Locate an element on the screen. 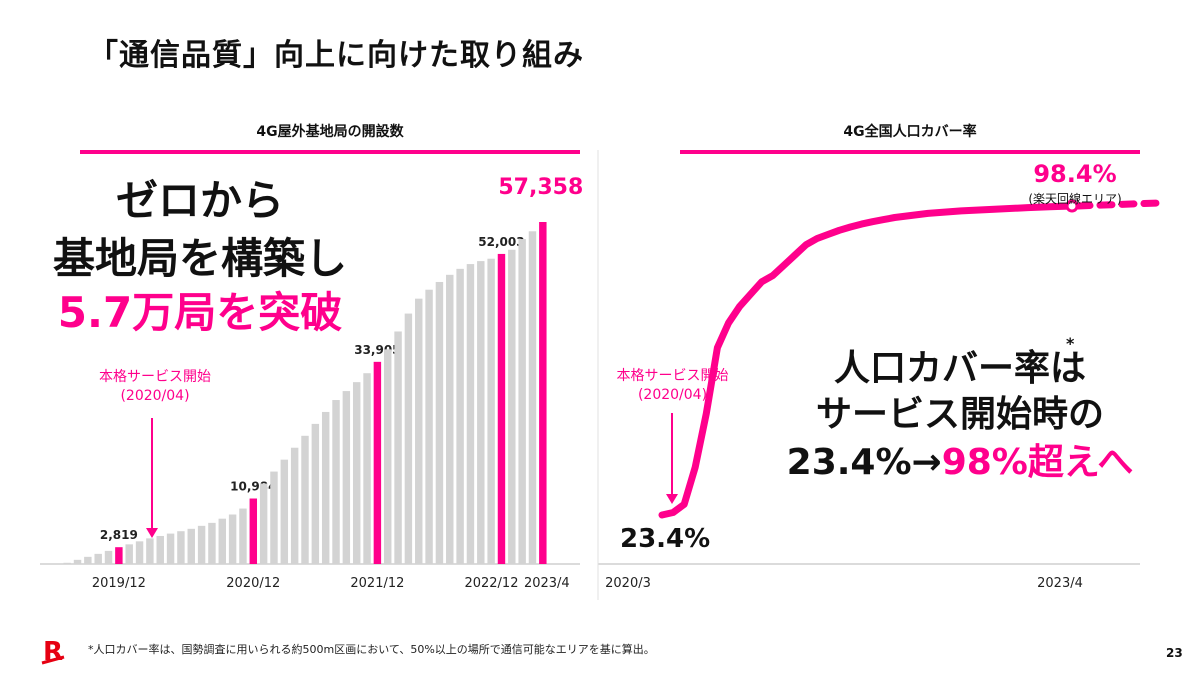 The height and width of the screenshot is (675, 1200). bar-x-tick-label: 2023/4 is located at coordinates (547, 583).